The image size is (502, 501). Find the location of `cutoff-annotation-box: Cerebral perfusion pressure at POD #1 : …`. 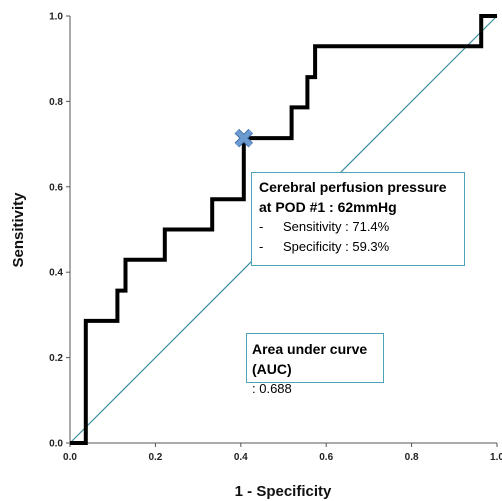

cutoff-annotation-box: Cerebral perfusion pressure at POD #1 : … is located at coordinates (358, 219).